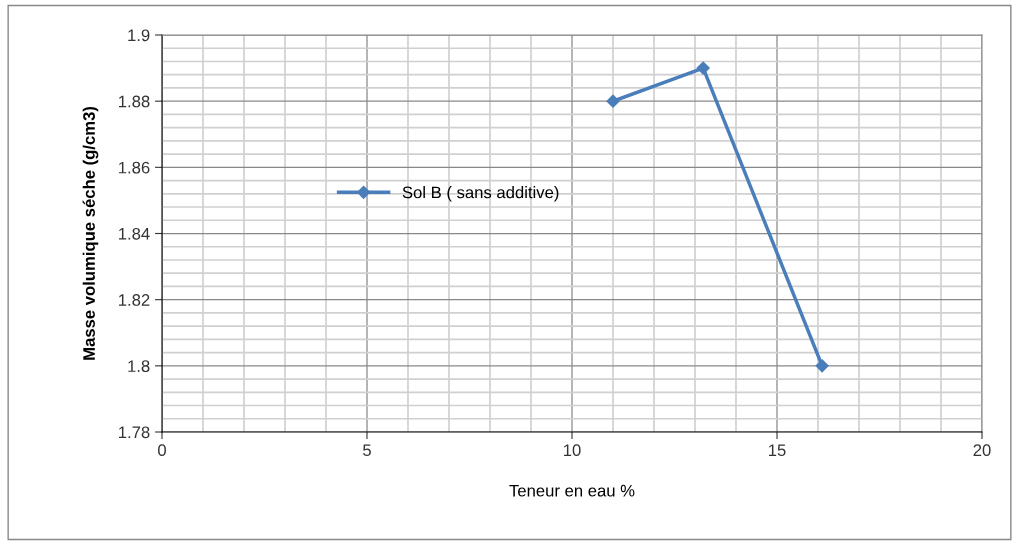 Image resolution: width=1019 pixels, height=545 pixels. Describe the element at coordinates (134, 101) in the screenshot. I see `y-tick-label: 1.88` at that location.